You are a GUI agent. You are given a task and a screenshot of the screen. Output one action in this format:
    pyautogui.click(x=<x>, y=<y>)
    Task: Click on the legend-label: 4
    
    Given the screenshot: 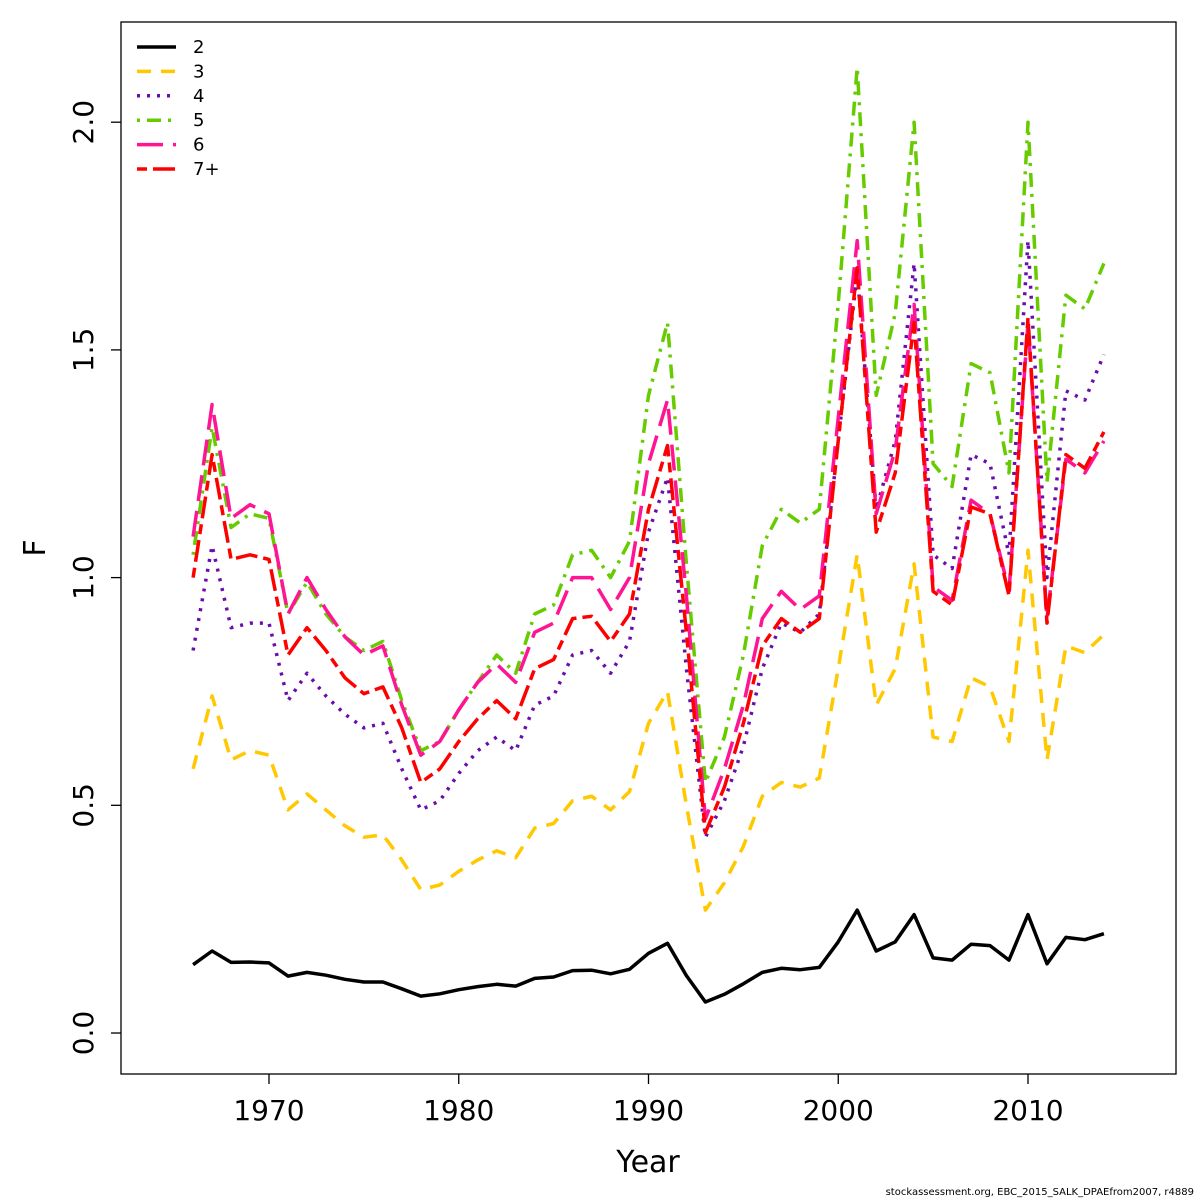 What is the action you would take?
    pyautogui.click(x=198, y=96)
    